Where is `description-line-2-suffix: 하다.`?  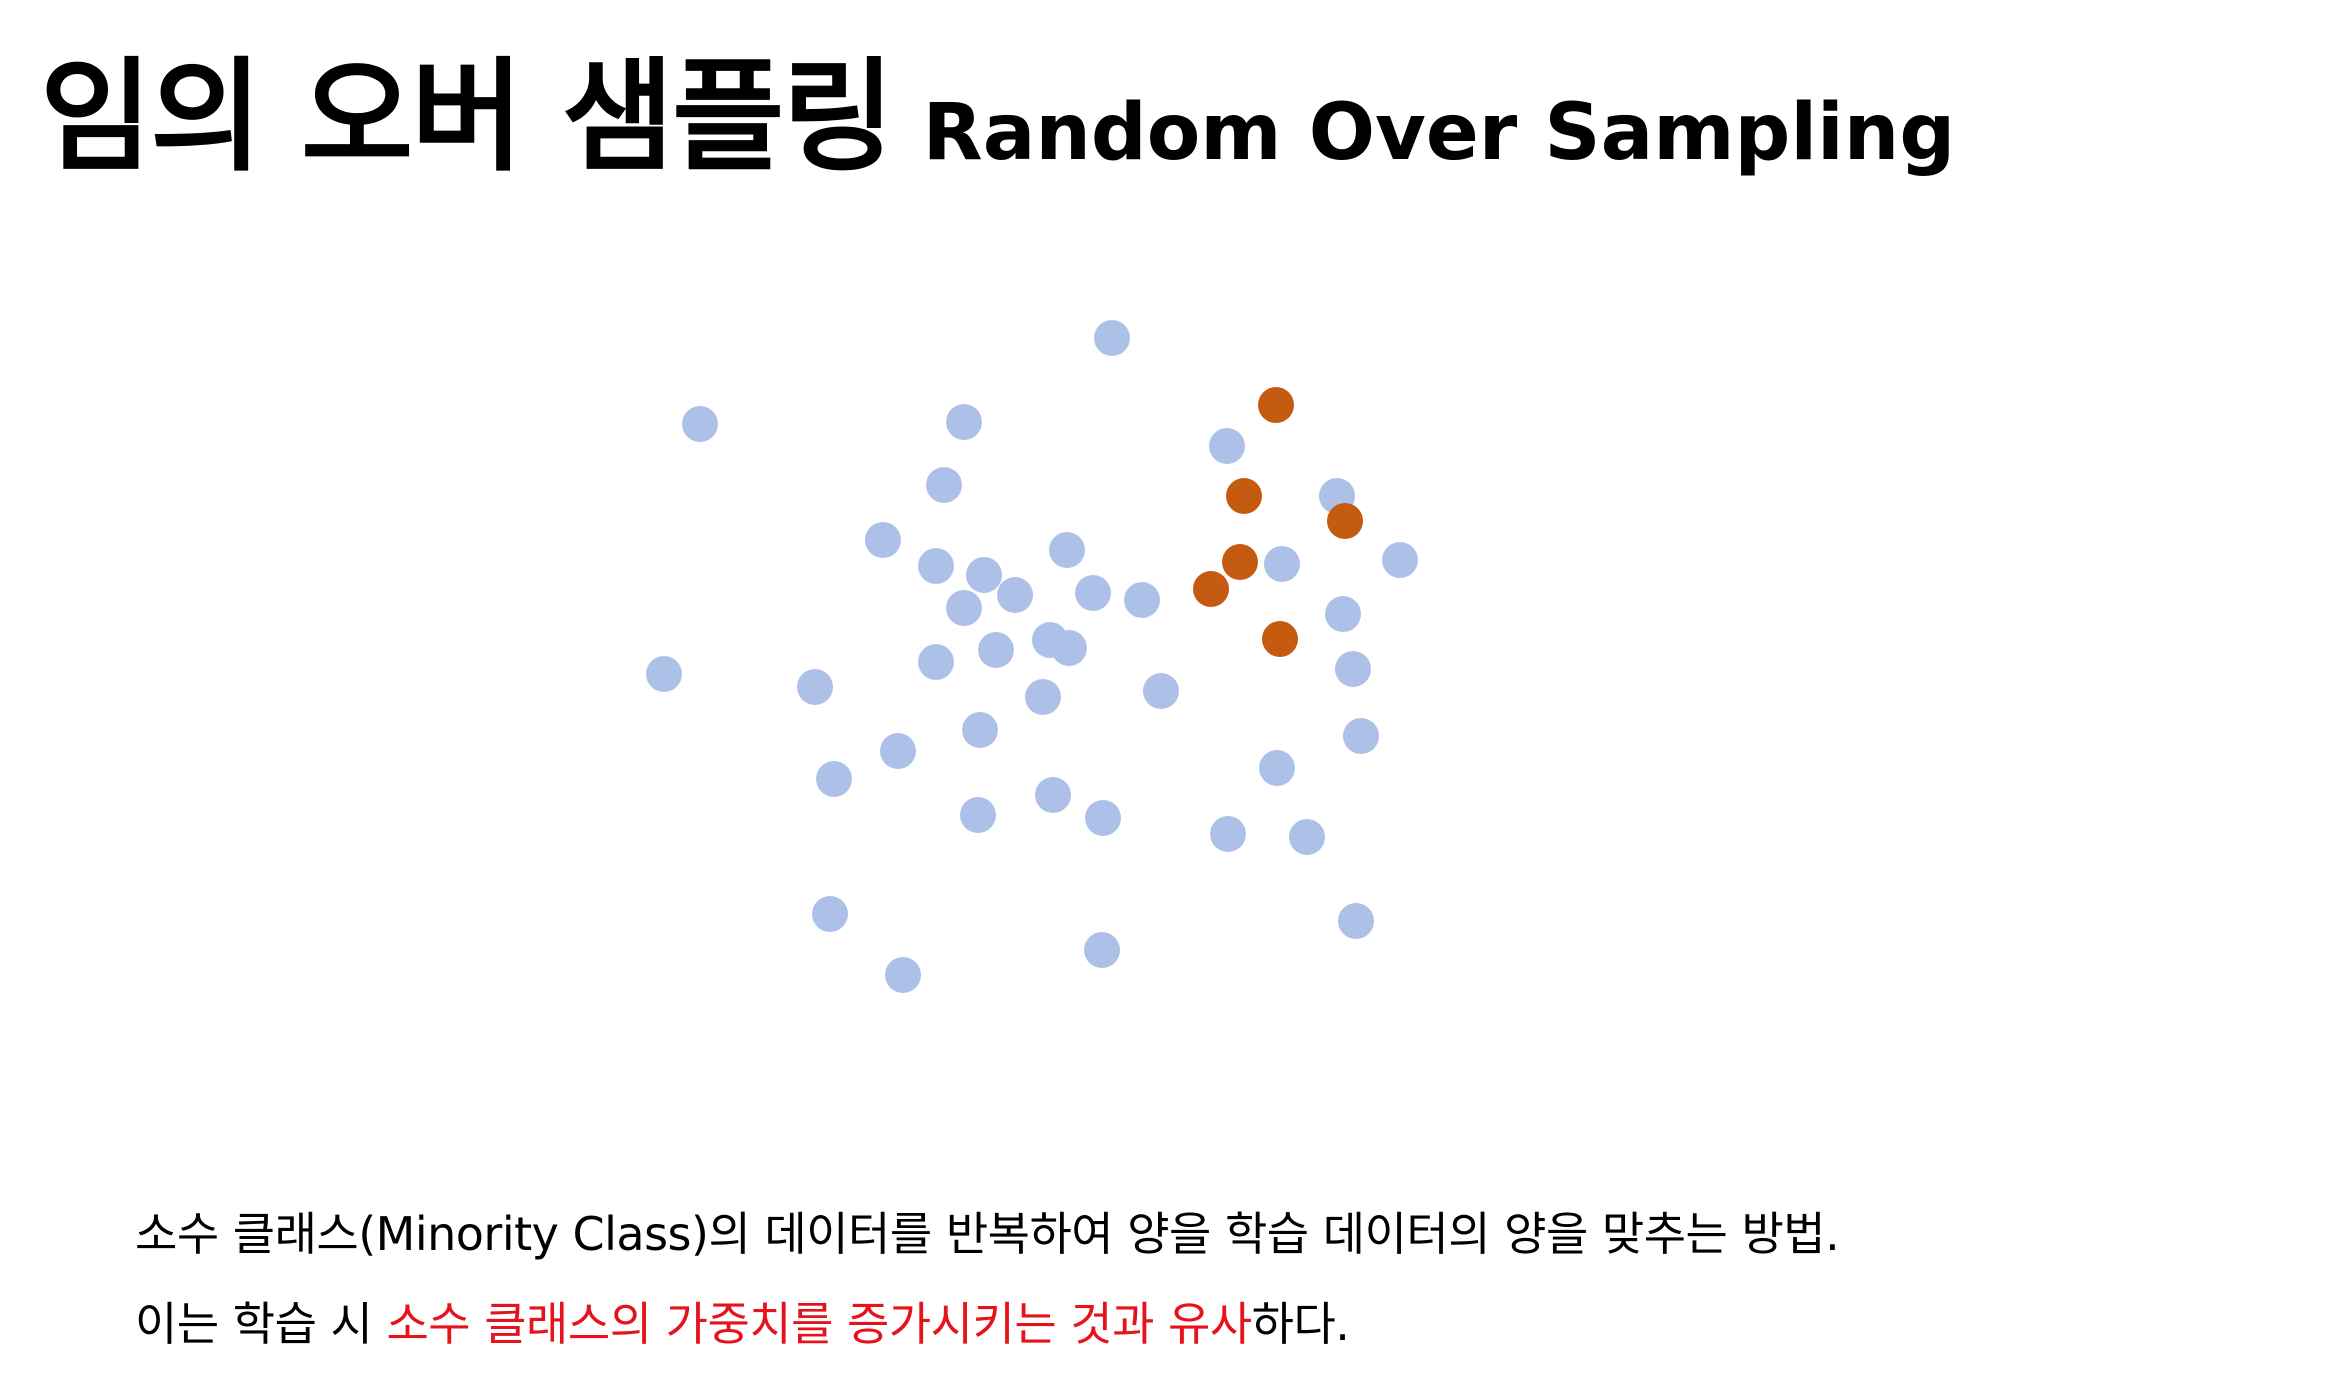
description-line-2-suffix: 하다. is located at coordinates (1300, 1324).